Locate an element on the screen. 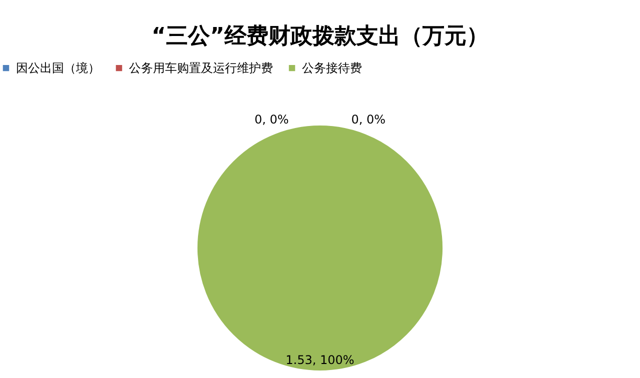  legend-label: 公务用车购置及运行维护费 is located at coordinates (201, 68).